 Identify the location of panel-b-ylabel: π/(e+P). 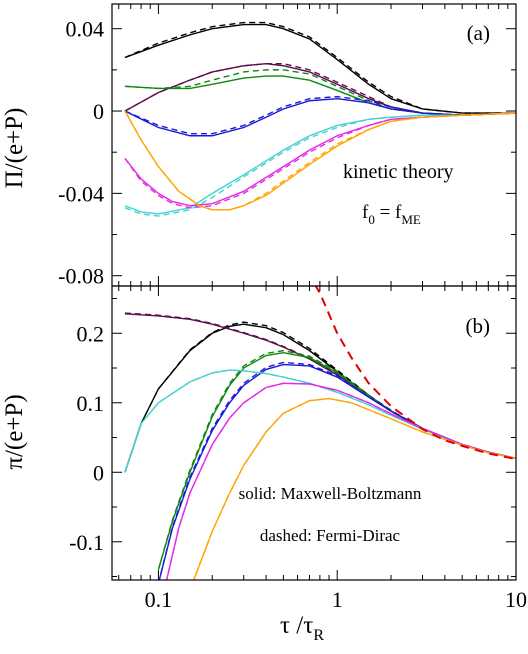
(14, 431).